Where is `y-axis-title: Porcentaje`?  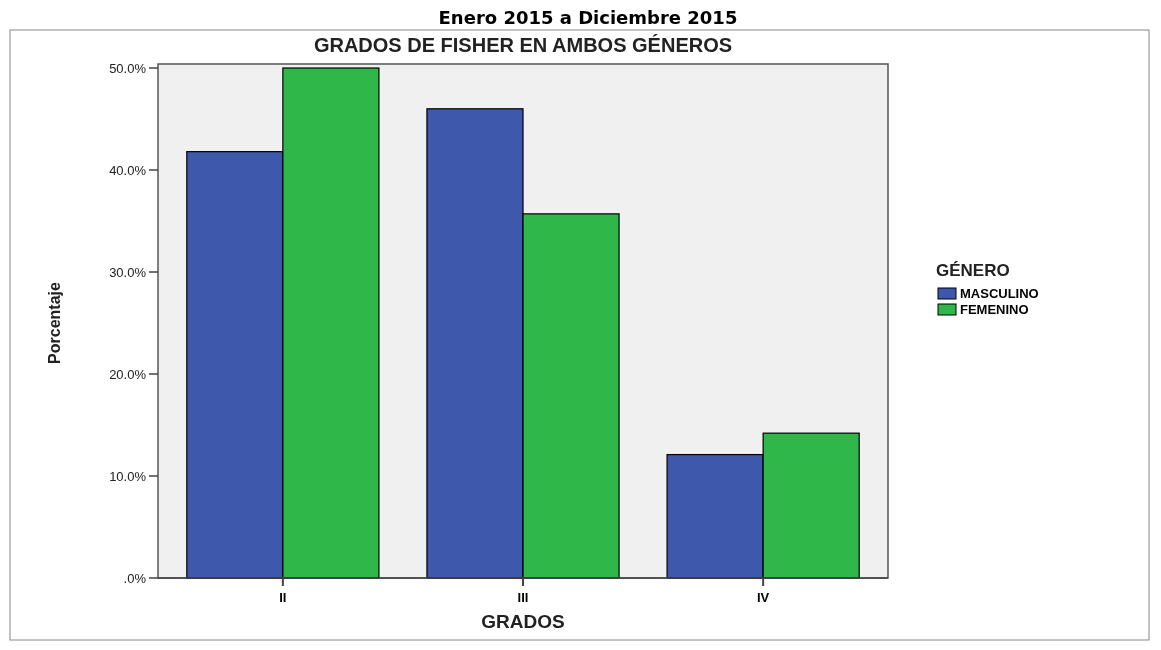
y-axis-title: Porcentaje is located at coordinates (54, 322).